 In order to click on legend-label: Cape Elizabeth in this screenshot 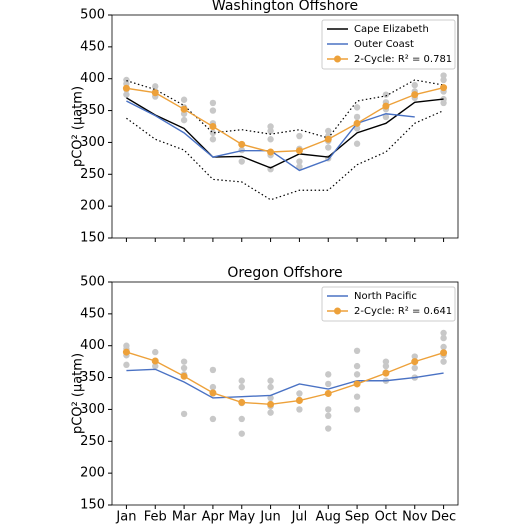, I will do `click(391, 29)`.